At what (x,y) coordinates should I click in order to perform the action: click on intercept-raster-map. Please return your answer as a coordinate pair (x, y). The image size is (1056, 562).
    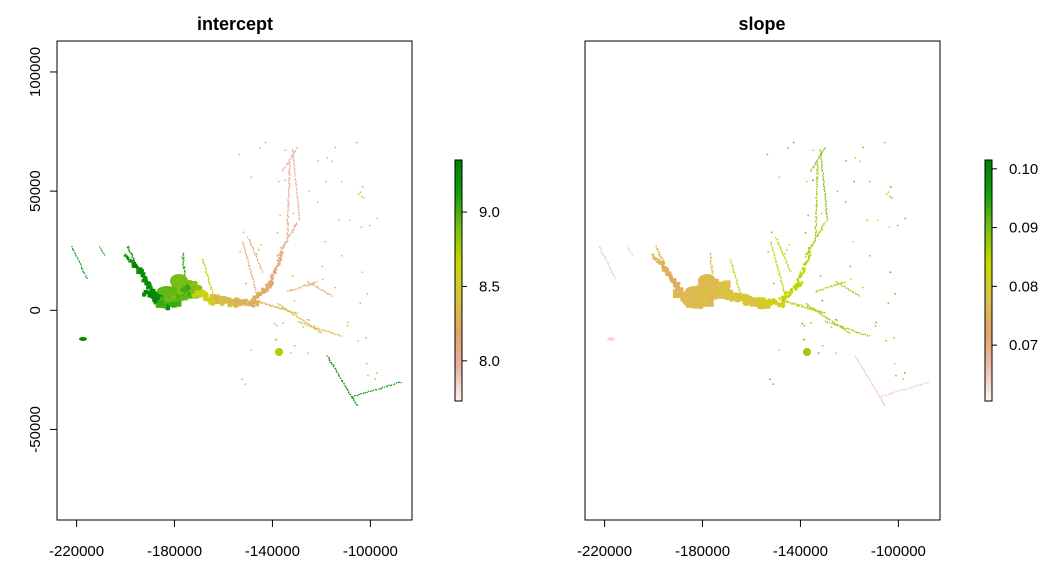
    Looking at the image, I should click on (236, 273).